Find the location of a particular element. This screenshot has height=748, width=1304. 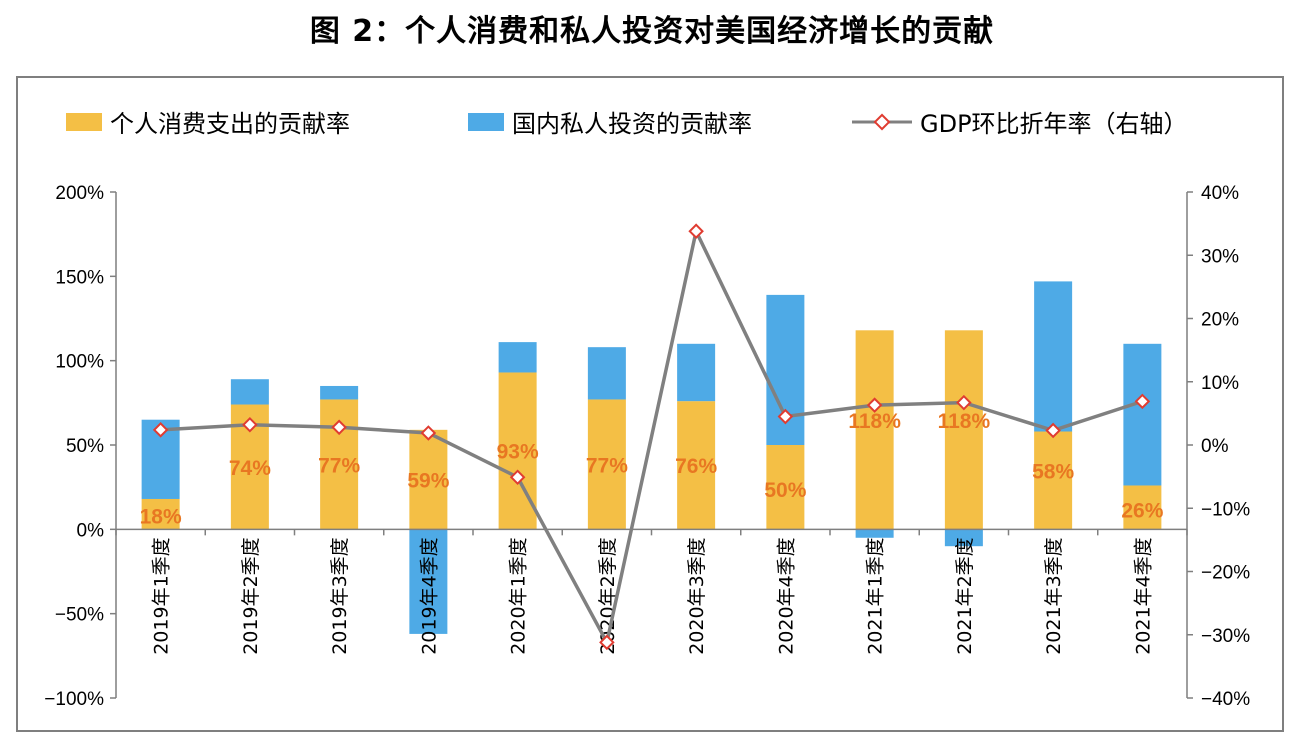

y-right-tick-label: −40% is located at coordinates (1225, 699).